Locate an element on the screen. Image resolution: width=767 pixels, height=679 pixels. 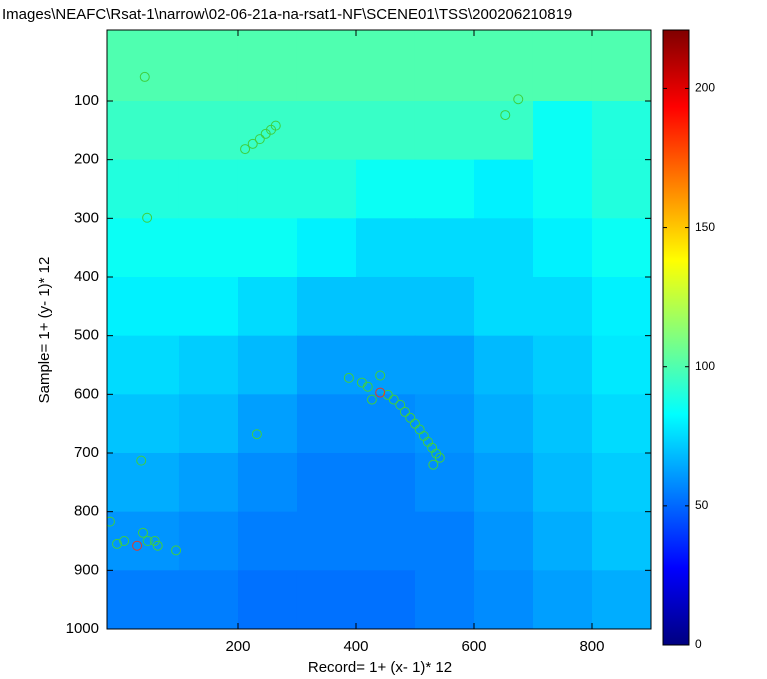
colorbar-tick-label: 100 is located at coordinates (705, 366).